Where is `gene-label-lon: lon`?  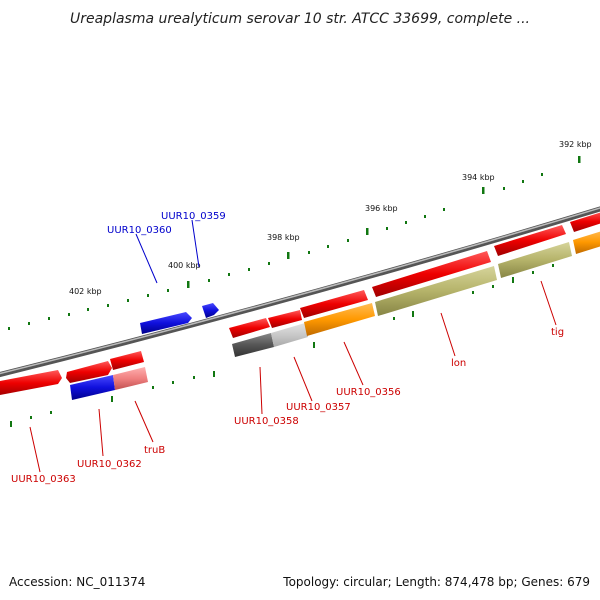 gene-label-lon: lon is located at coordinates (458, 363).